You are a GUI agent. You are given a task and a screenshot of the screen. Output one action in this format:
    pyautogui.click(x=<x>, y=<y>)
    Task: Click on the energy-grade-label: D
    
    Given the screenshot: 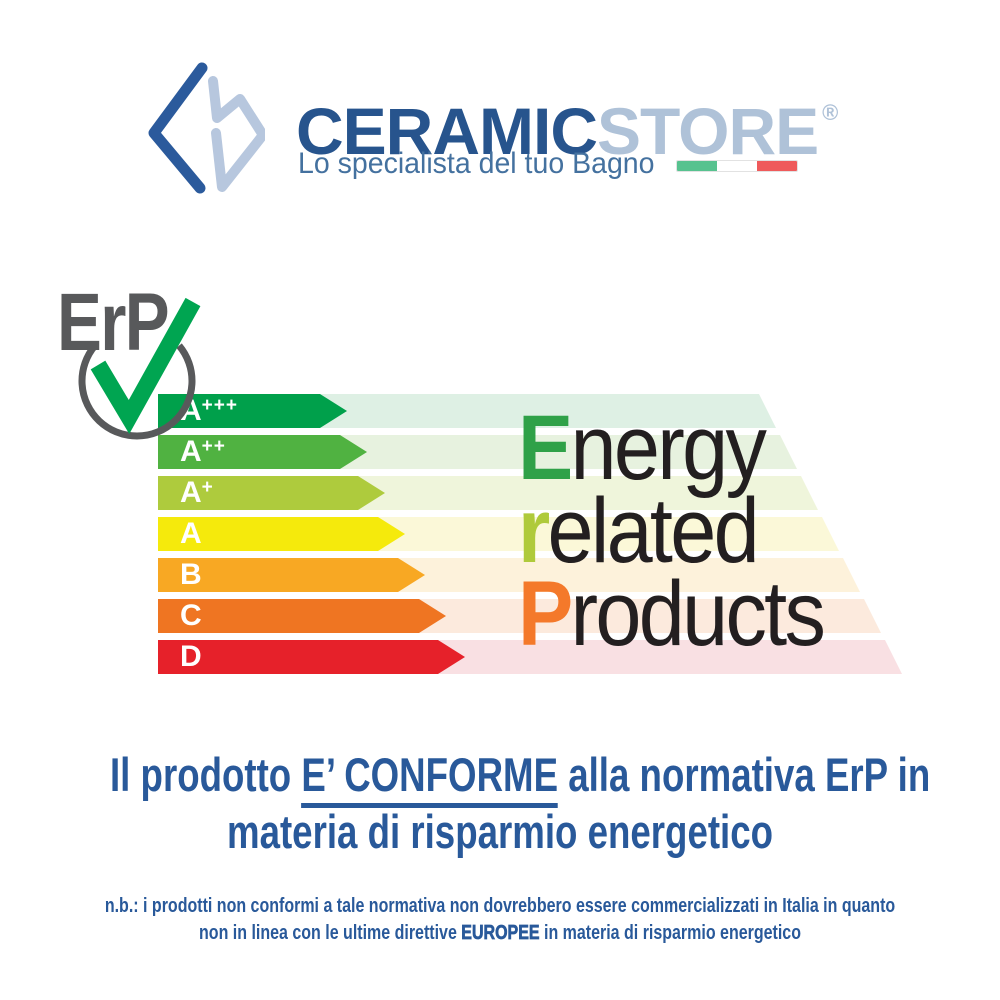 What is the action you would take?
    pyautogui.click(x=191, y=656)
    